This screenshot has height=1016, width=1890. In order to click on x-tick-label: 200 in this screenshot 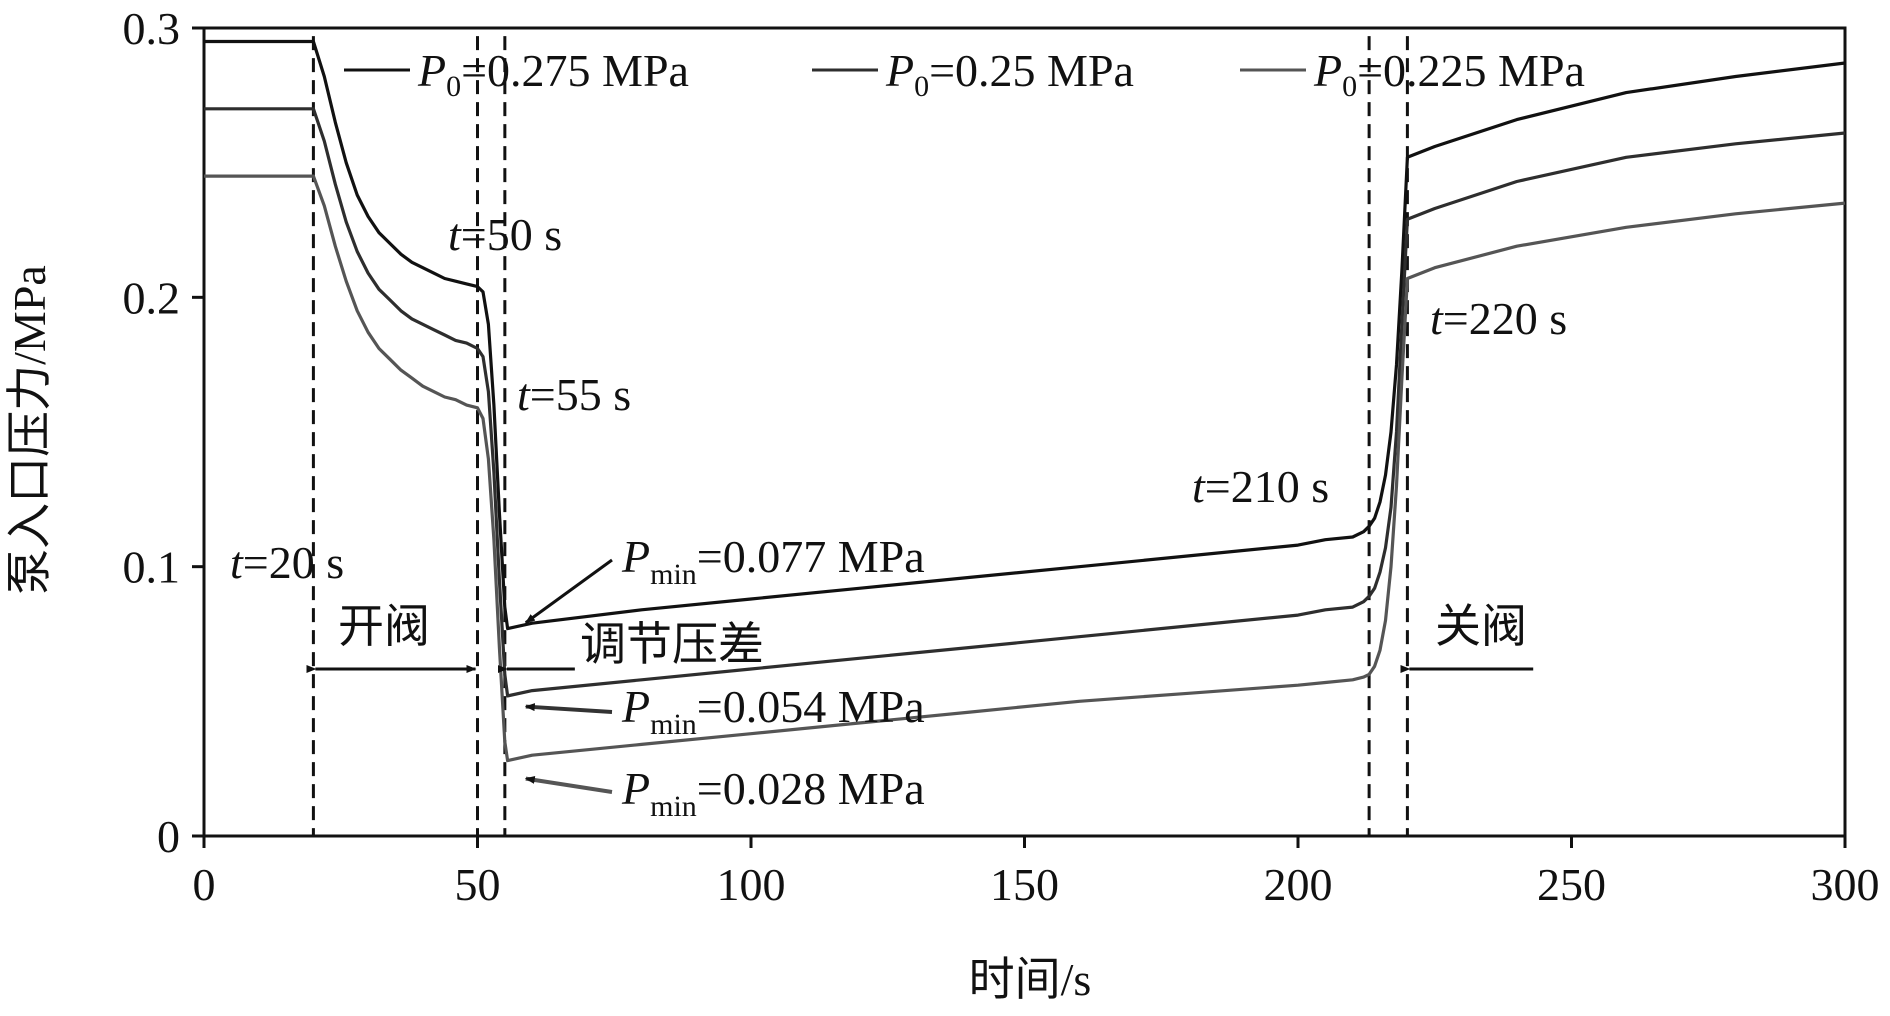, I will do `click(1298, 884)`.